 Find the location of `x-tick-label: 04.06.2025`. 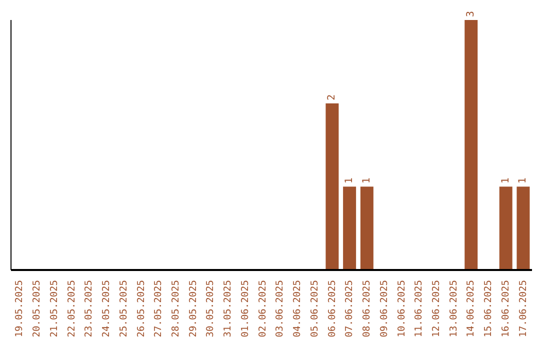

x-tick-label: 04.06.2025 is located at coordinates (298, 309).